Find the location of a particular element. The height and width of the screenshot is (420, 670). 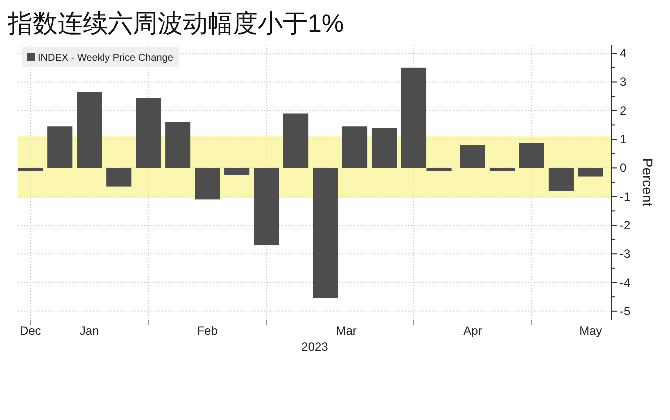

legend: INDEX - Weekly Price Change is located at coordinates (101, 57).